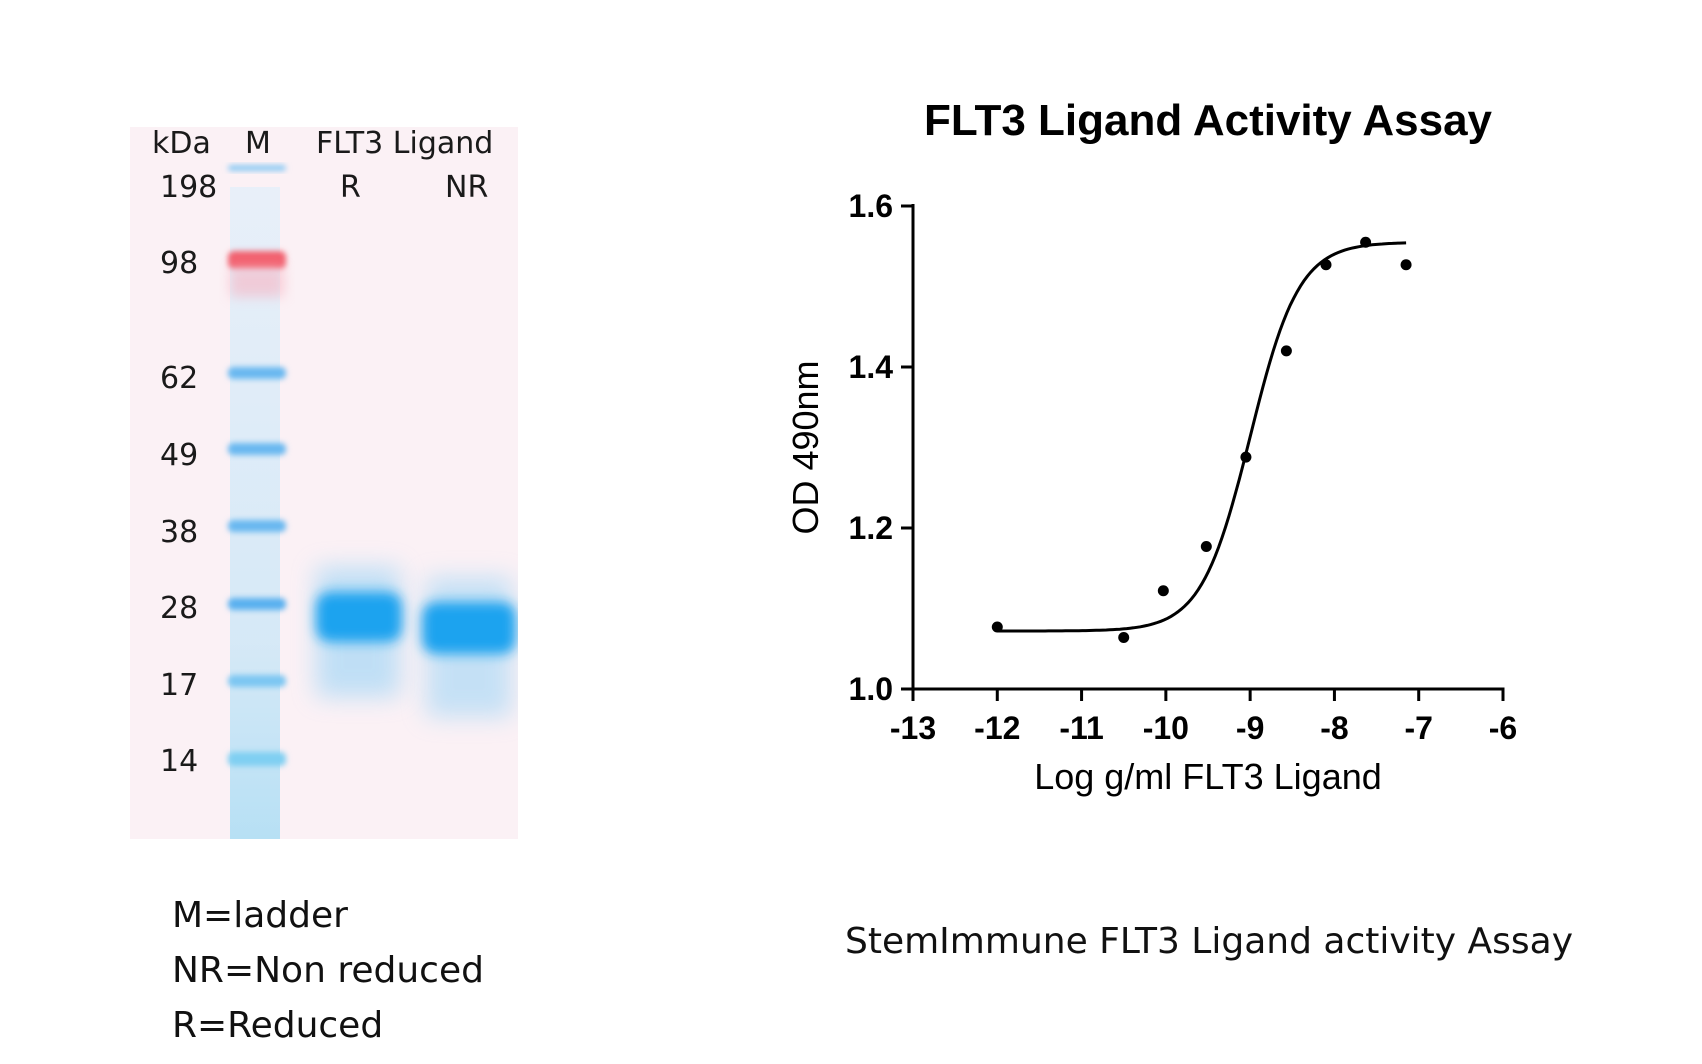  Describe the element at coordinates (467, 187) in the screenshot. I see `lane-label-nr: NR` at that location.